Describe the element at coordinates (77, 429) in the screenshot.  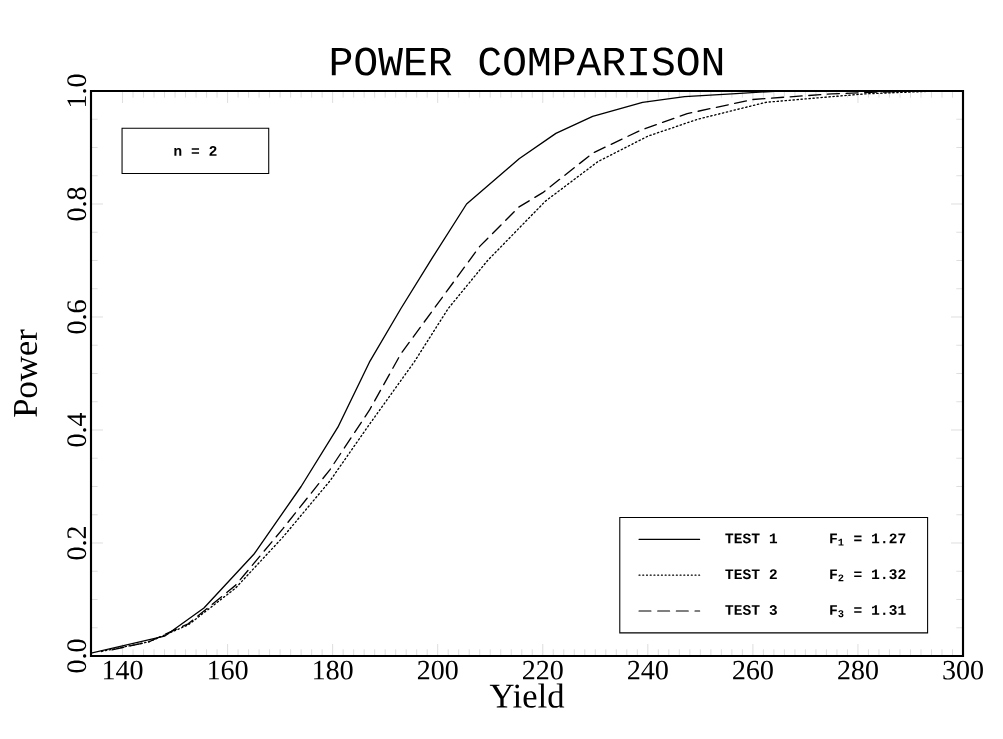
I see `y-tick-label: 0.4` at that location.